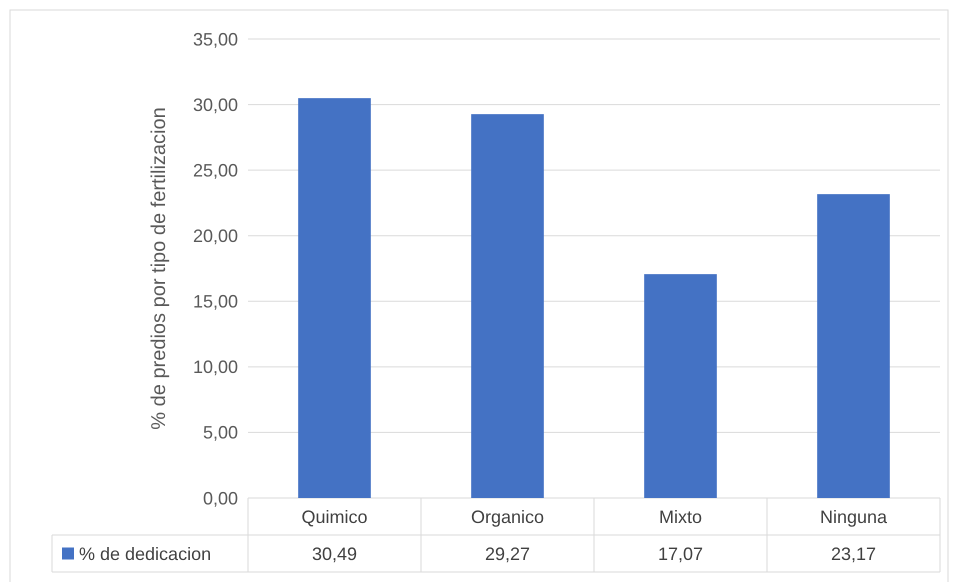 The image size is (958, 582). What do you see at coordinates (680, 516) in the screenshot?
I see `x-tick-label: Mixto` at bounding box center [680, 516].